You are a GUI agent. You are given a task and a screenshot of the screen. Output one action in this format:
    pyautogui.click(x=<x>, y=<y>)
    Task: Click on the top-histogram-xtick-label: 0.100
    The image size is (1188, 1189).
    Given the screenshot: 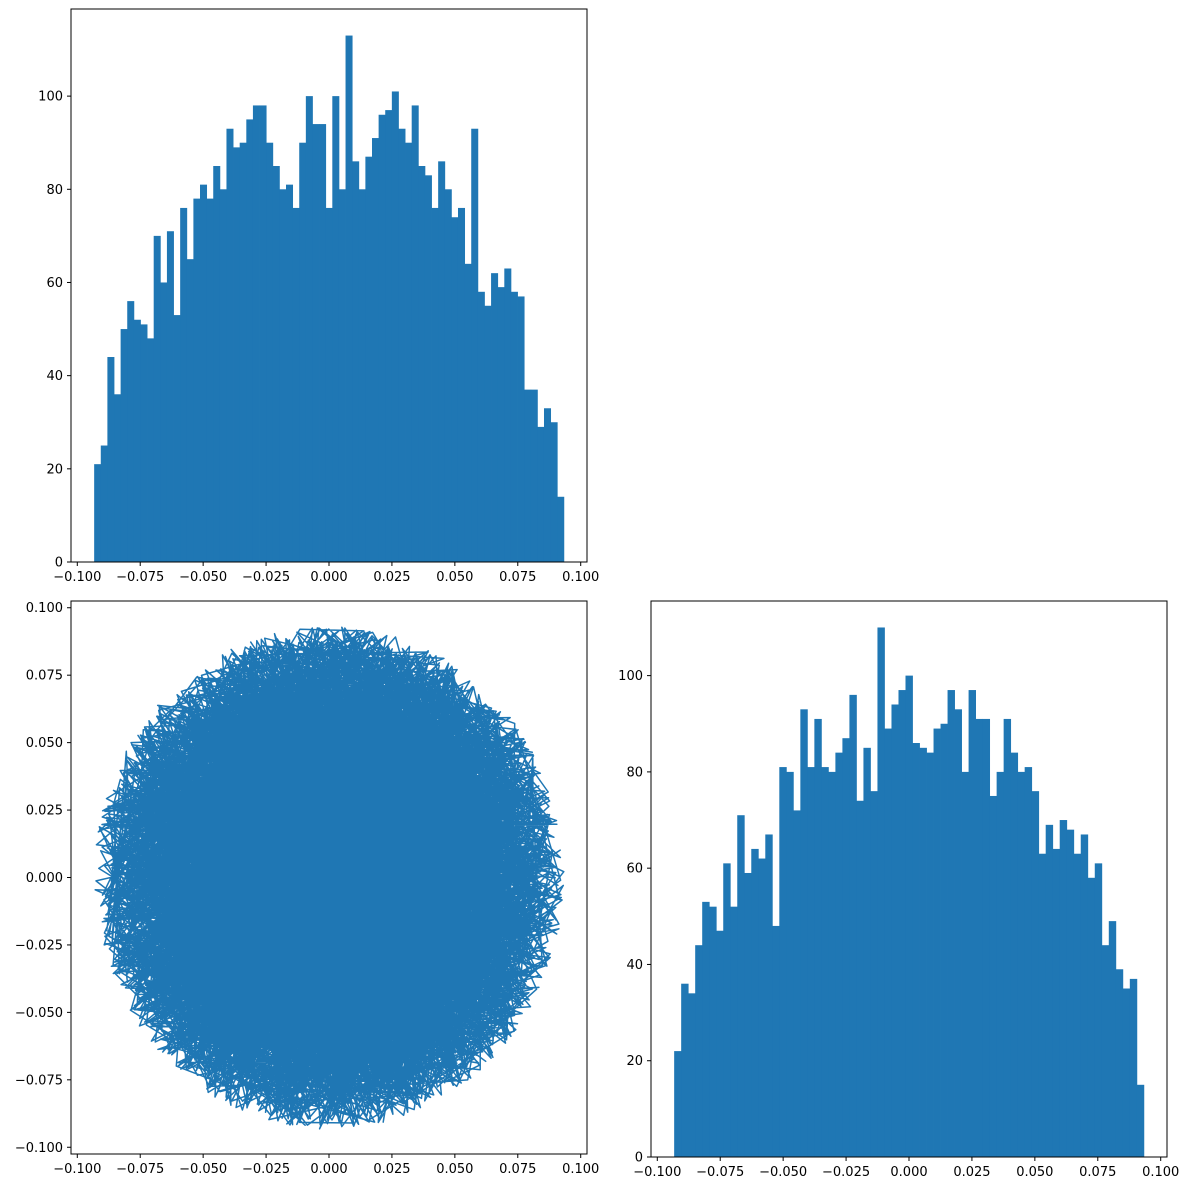 What is the action you would take?
    pyautogui.click(x=580, y=577)
    